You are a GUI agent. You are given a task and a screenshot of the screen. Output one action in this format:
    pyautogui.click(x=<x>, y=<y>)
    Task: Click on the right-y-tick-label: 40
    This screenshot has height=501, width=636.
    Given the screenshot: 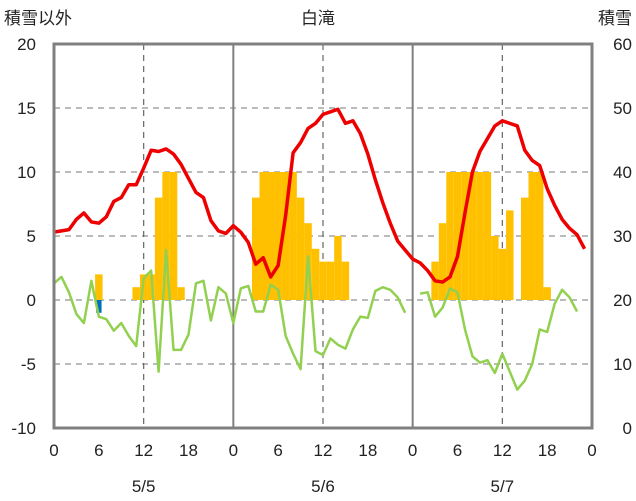 What is the action you would take?
    pyautogui.click(x=622, y=172)
    